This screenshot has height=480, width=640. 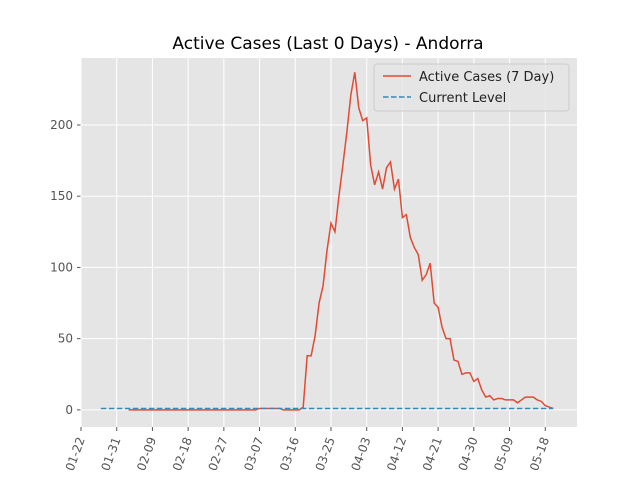 I want to click on x-tick-label: 05-18, so click(x=539, y=454).